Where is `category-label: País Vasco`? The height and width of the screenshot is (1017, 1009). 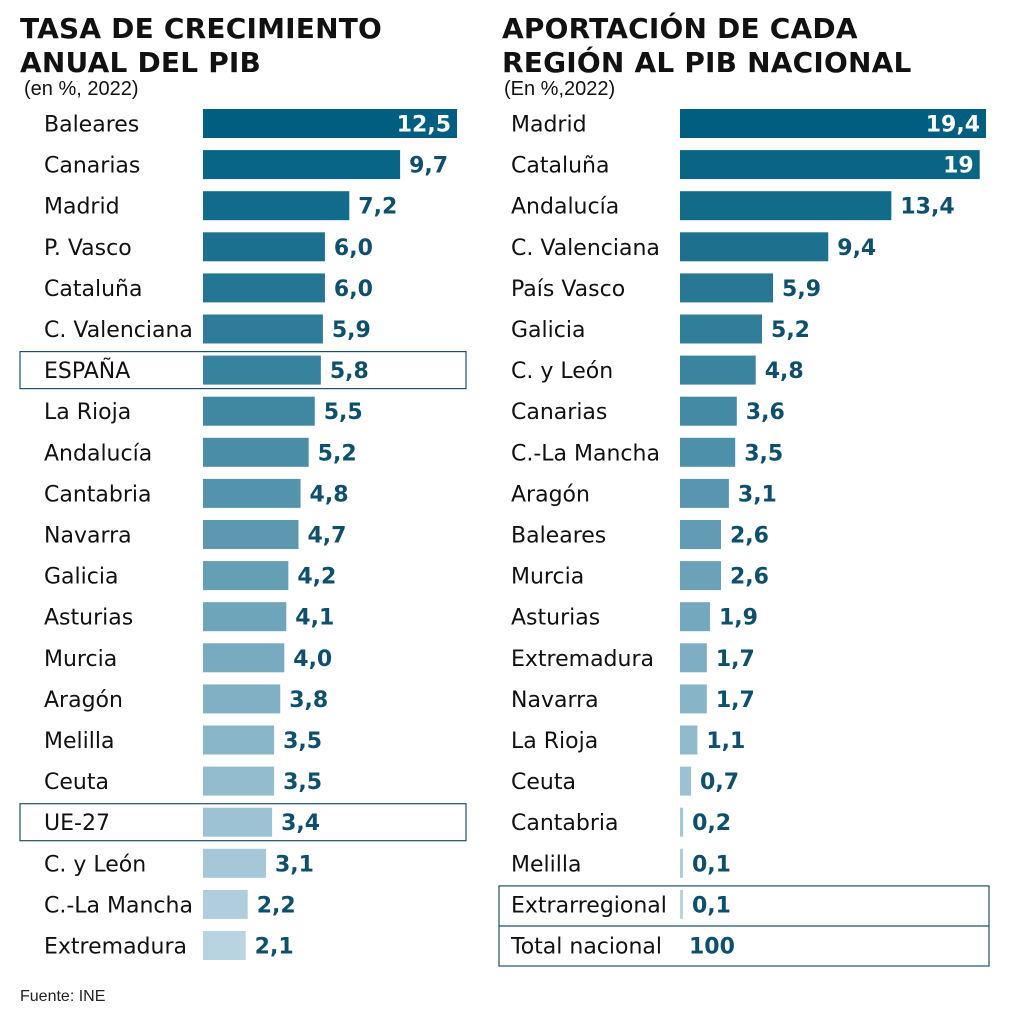 category-label: País Vasco is located at coordinates (568, 289).